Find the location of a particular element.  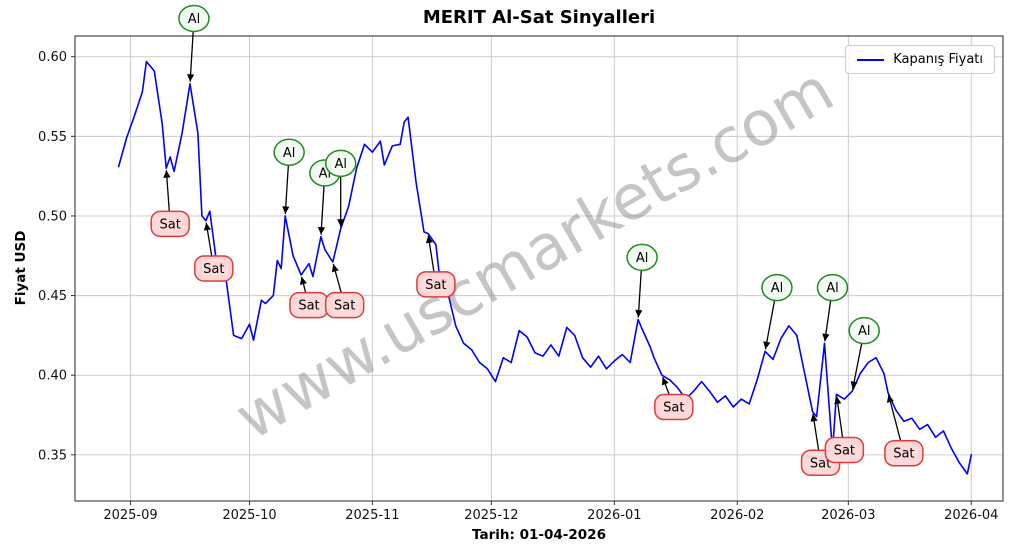

x-axis-label: Tarih: 01-04-2026 is located at coordinates (539, 535).